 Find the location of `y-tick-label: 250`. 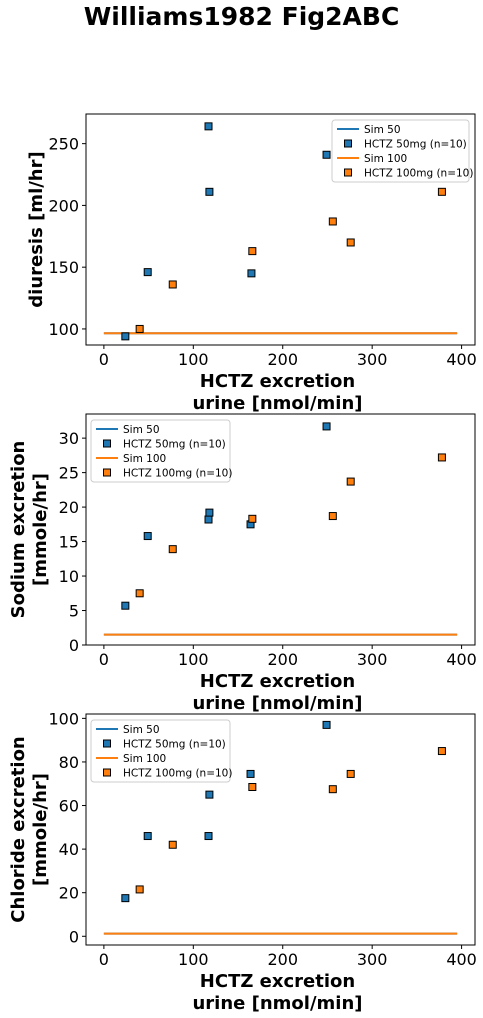

y-tick-label: 250 is located at coordinates (63, 144).